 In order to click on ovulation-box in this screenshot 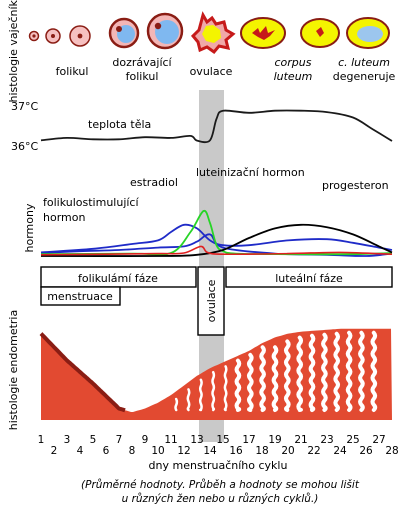, I will do `click(211, 301)`.